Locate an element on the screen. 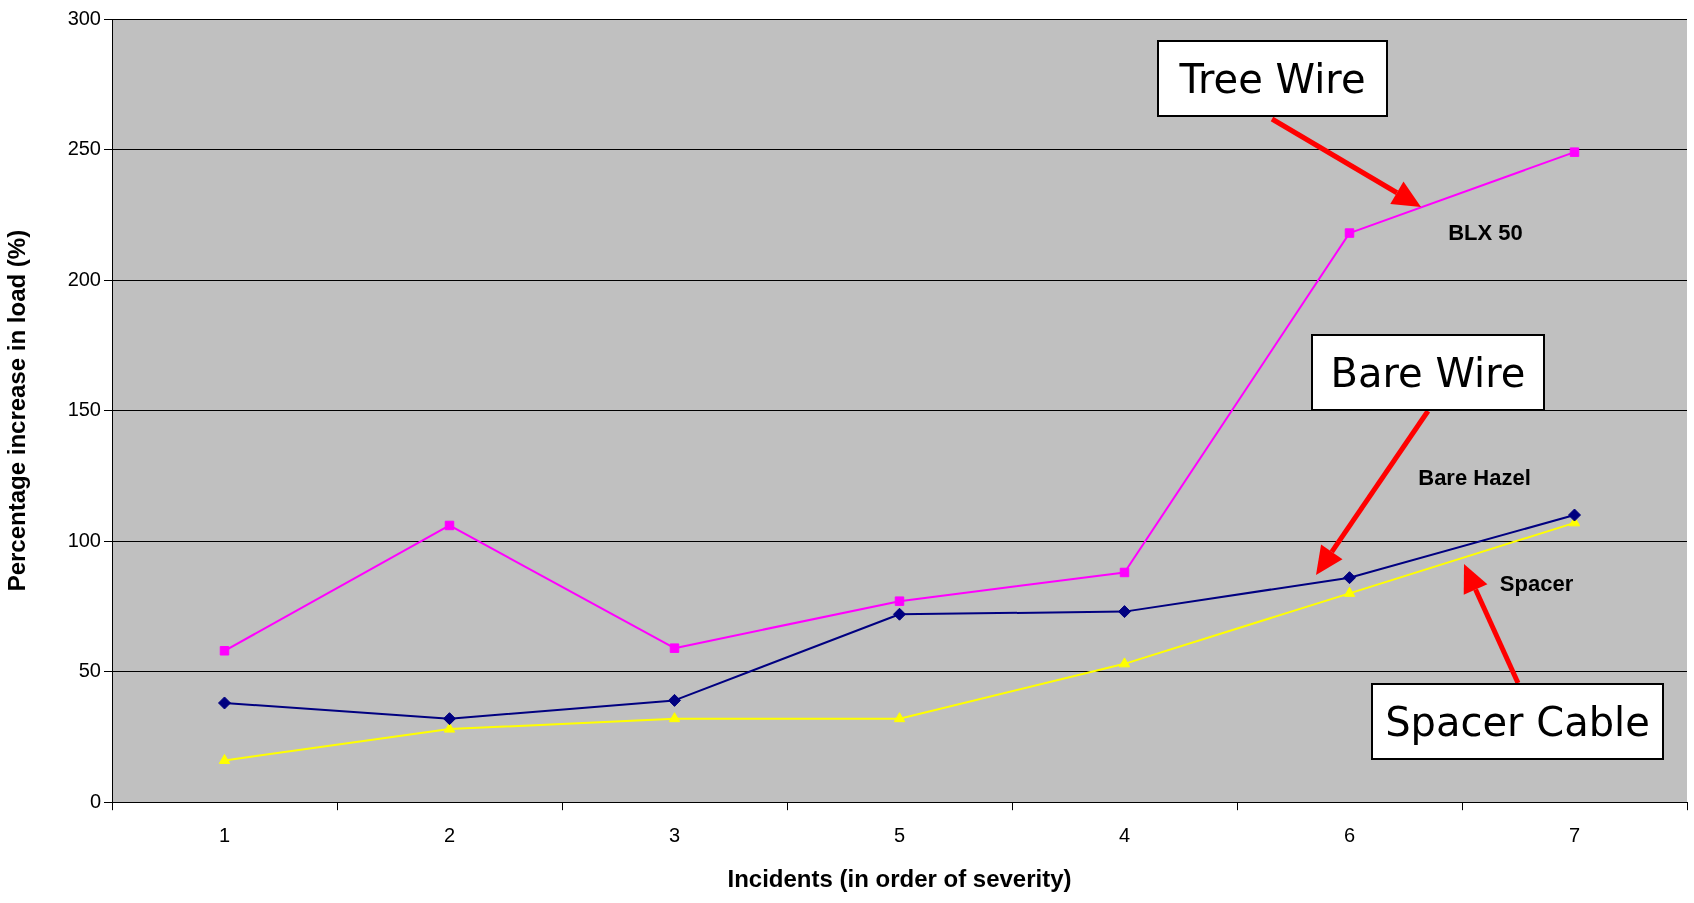 Image resolution: width=1694 pixels, height=903 pixels. x-tick-label: 1 is located at coordinates (224, 834).